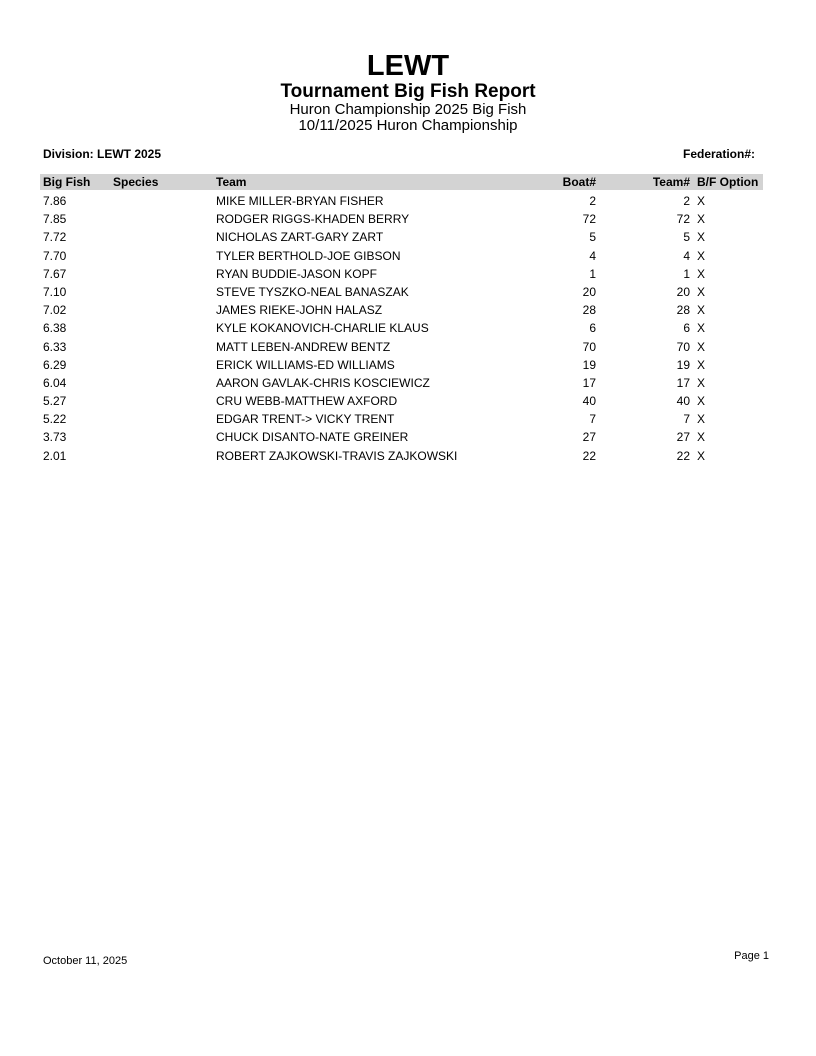 Image resolution: width=816 pixels, height=1056 pixels. Describe the element at coordinates (299, 310) in the screenshot. I see `team-name: JAMES RIEKE-JOHN HALASZ` at that location.